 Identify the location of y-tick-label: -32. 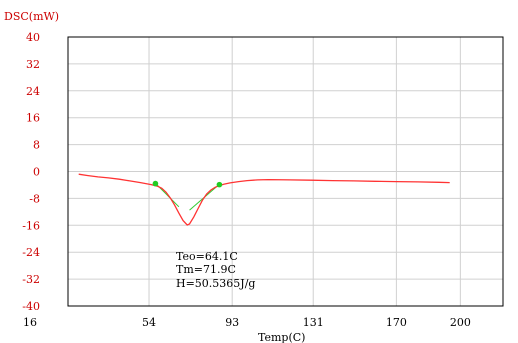
(31, 279).